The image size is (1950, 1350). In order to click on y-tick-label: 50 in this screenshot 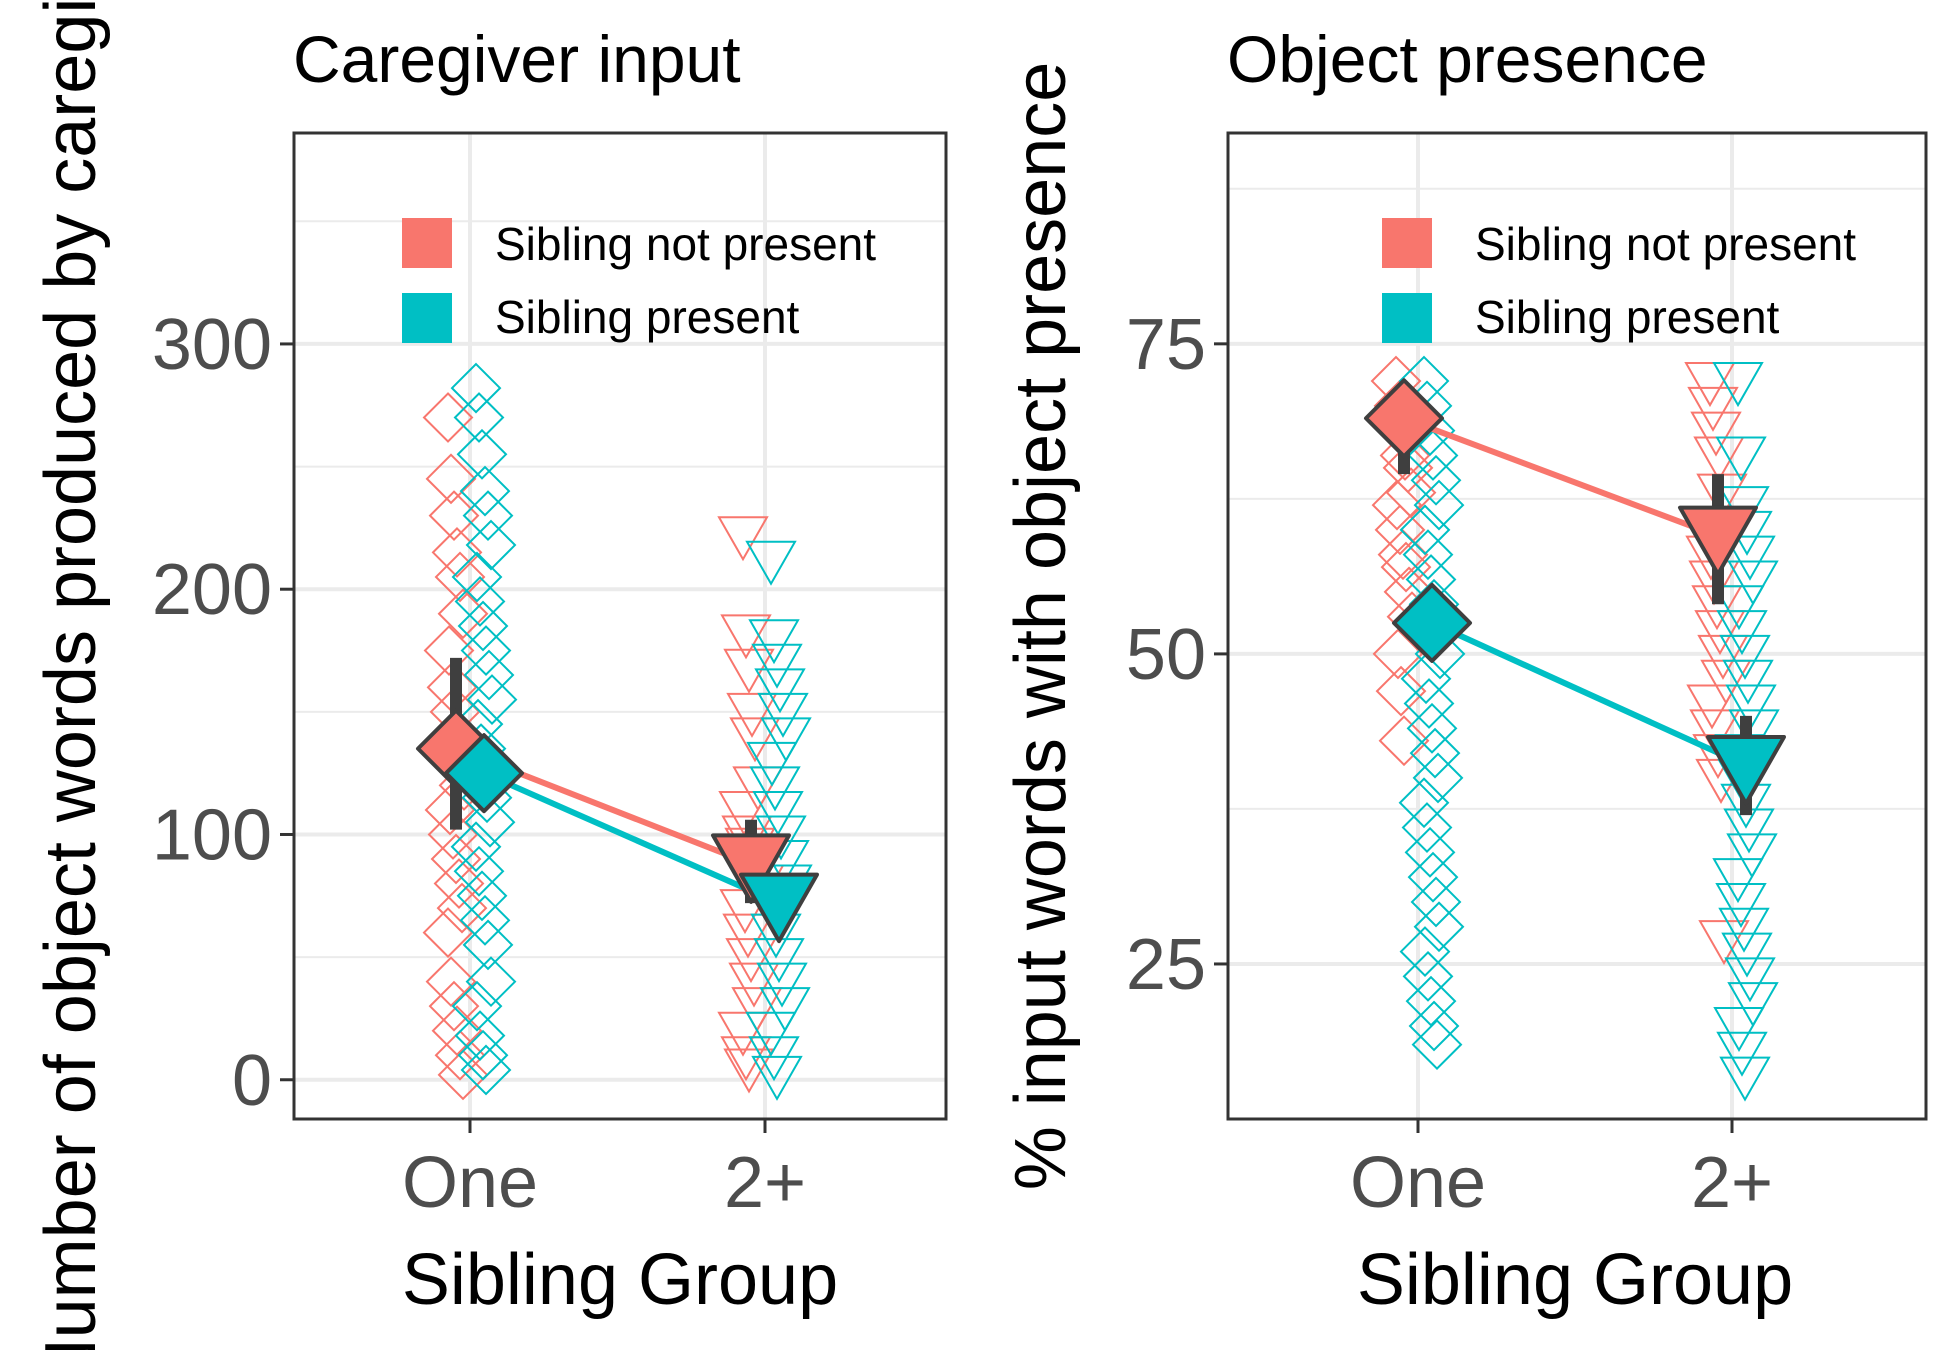, I will do `click(1166, 655)`.